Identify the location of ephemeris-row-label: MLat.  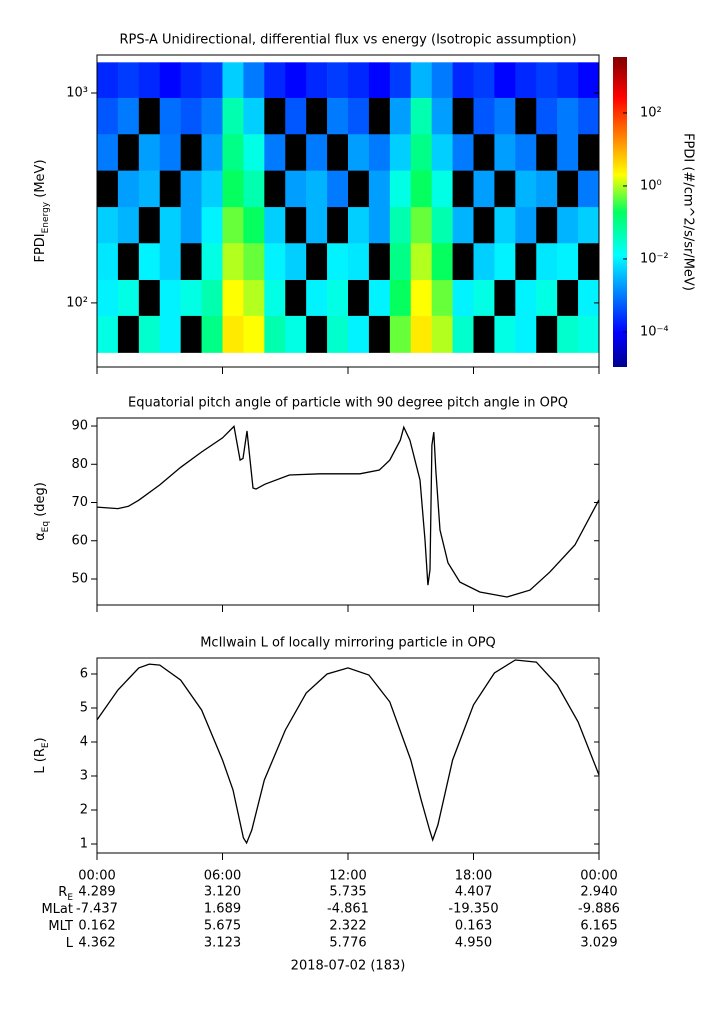
(57, 909).